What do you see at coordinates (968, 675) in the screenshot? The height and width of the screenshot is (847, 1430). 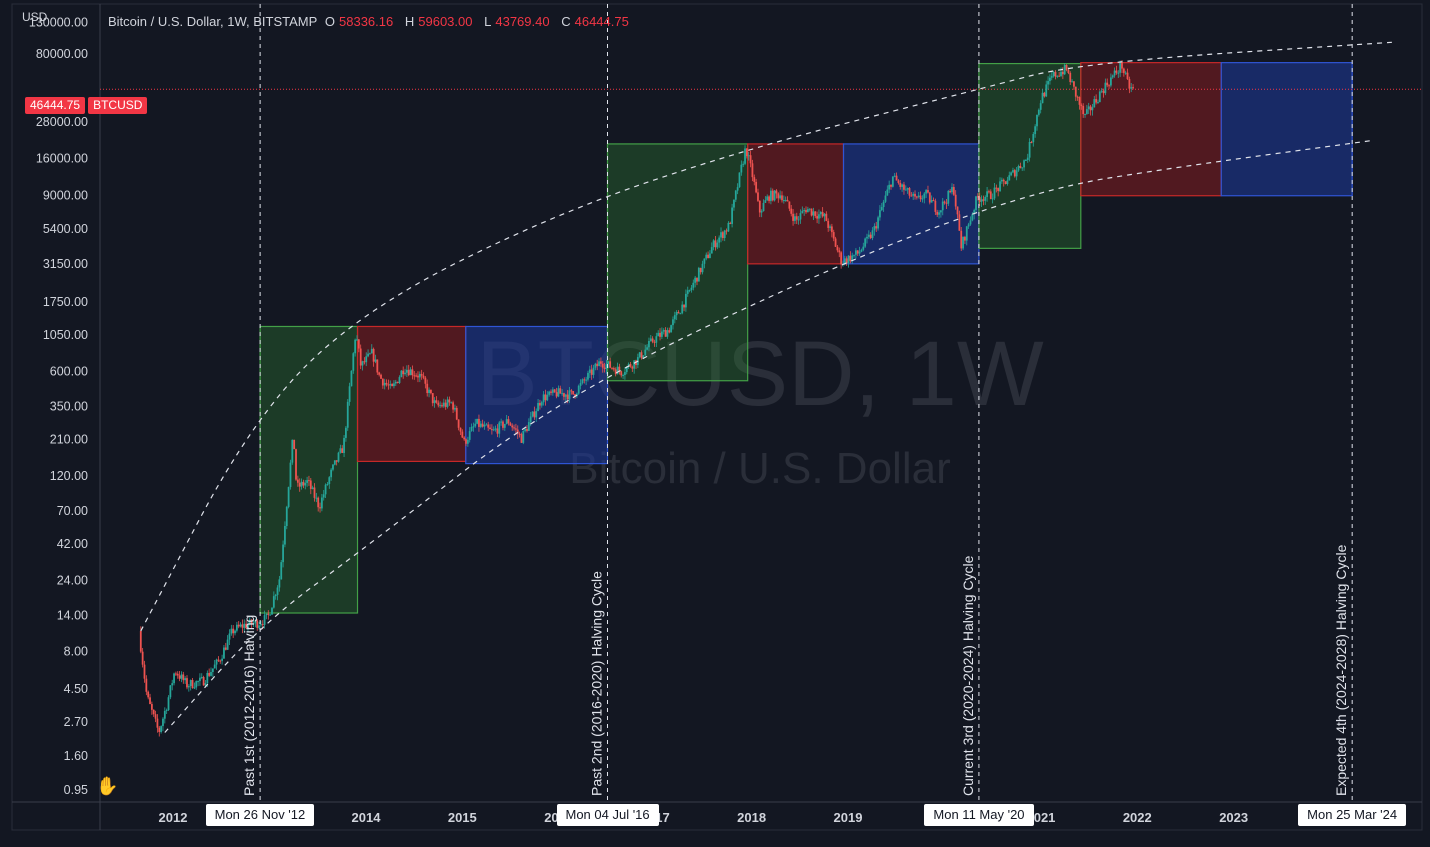 I see `halving-label-3: Current 3rd (2020-2024) Halving Cycle` at bounding box center [968, 675].